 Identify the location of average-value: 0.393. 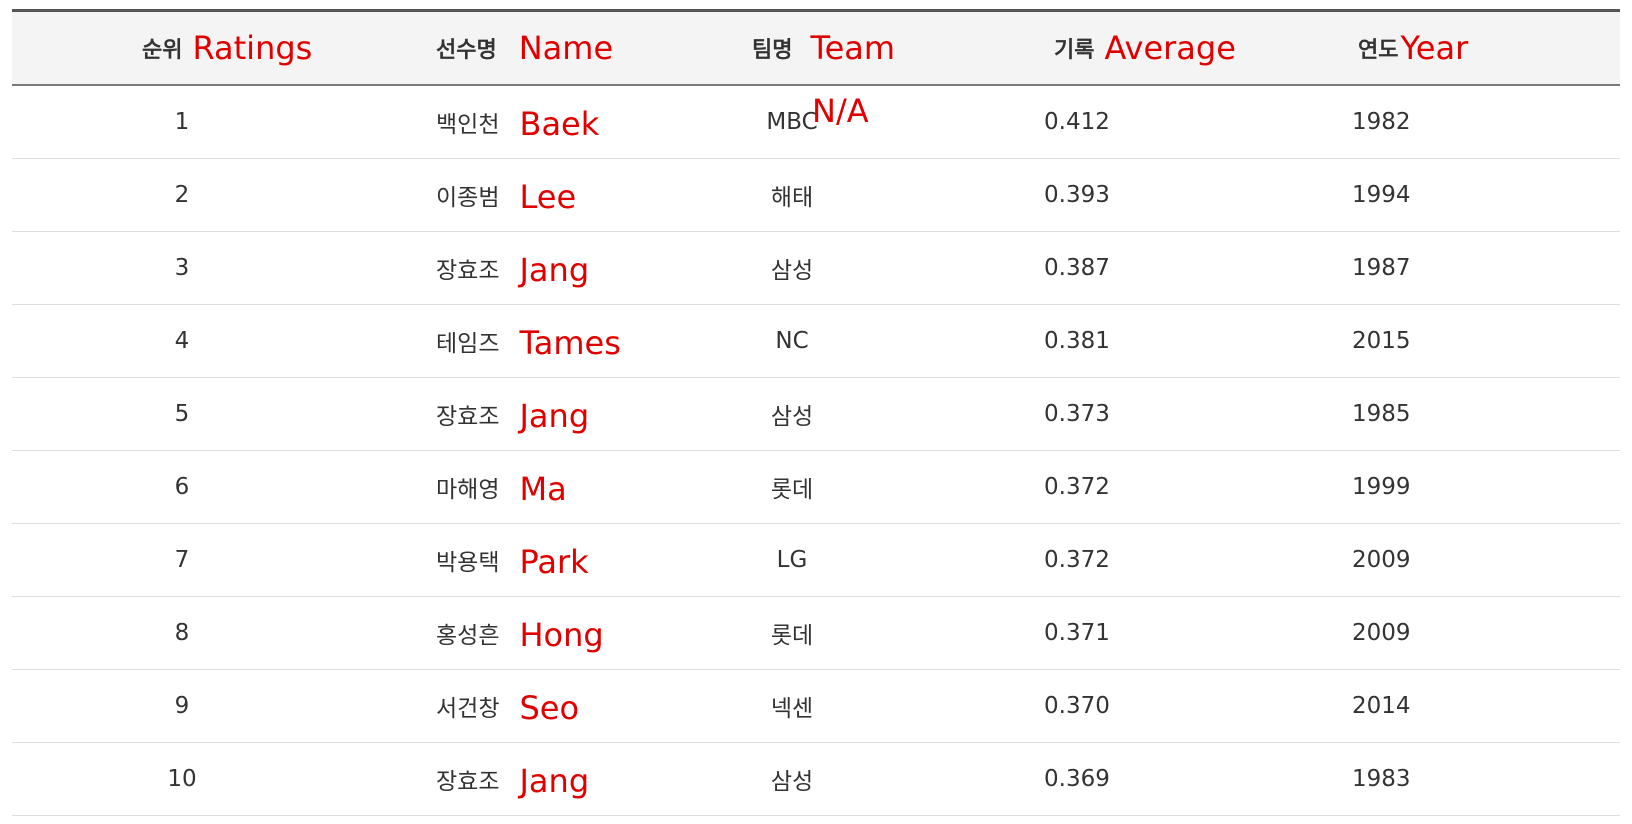
(1077, 195).